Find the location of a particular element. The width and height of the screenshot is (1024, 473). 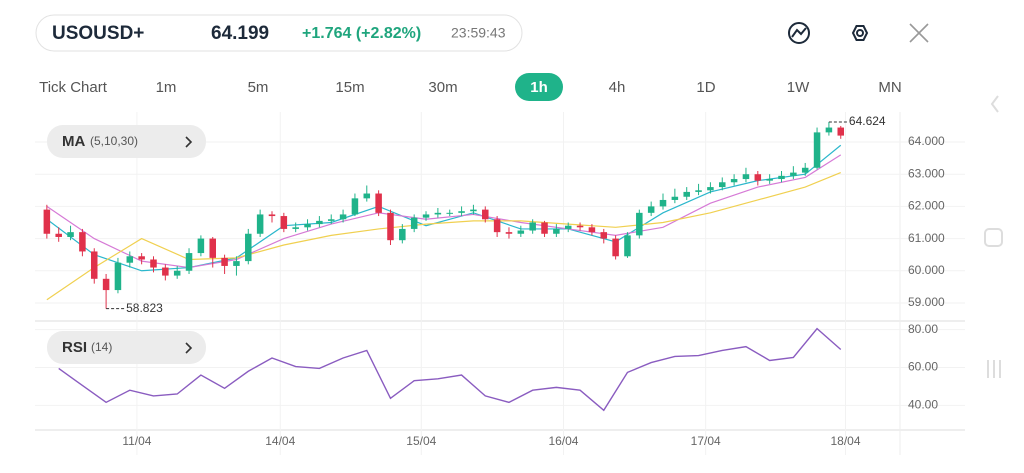

extreme-label: 64.624 is located at coordinates (867, 121).